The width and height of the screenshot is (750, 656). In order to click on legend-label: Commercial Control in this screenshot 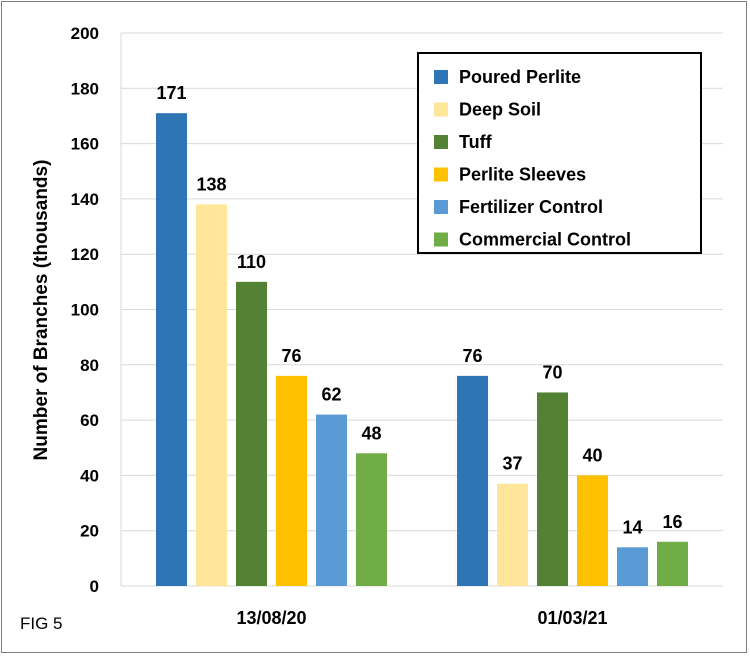, I will do `click(545, 240)`.